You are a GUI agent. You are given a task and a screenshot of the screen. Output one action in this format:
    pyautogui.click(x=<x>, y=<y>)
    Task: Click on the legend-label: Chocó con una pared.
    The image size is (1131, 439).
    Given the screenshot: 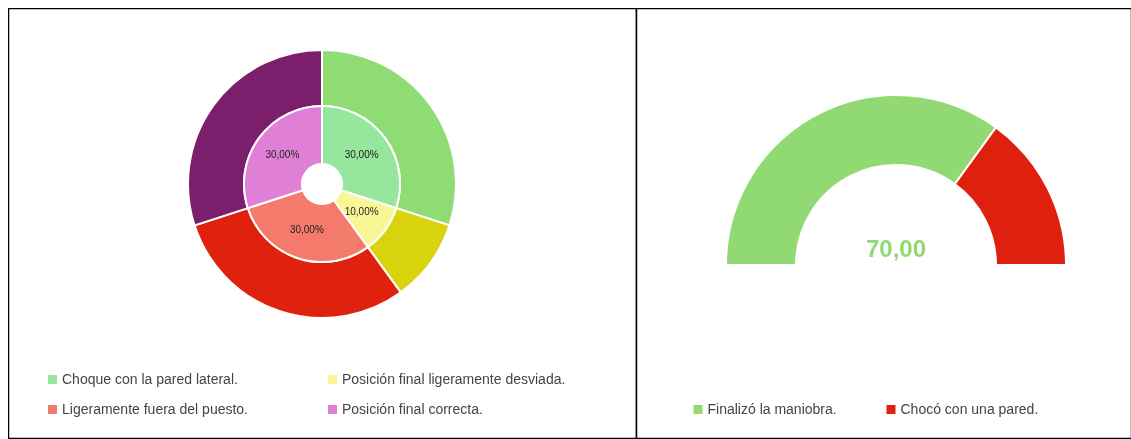 What is the action you would take?
    pyautogui.click(x=969, y=408)
    